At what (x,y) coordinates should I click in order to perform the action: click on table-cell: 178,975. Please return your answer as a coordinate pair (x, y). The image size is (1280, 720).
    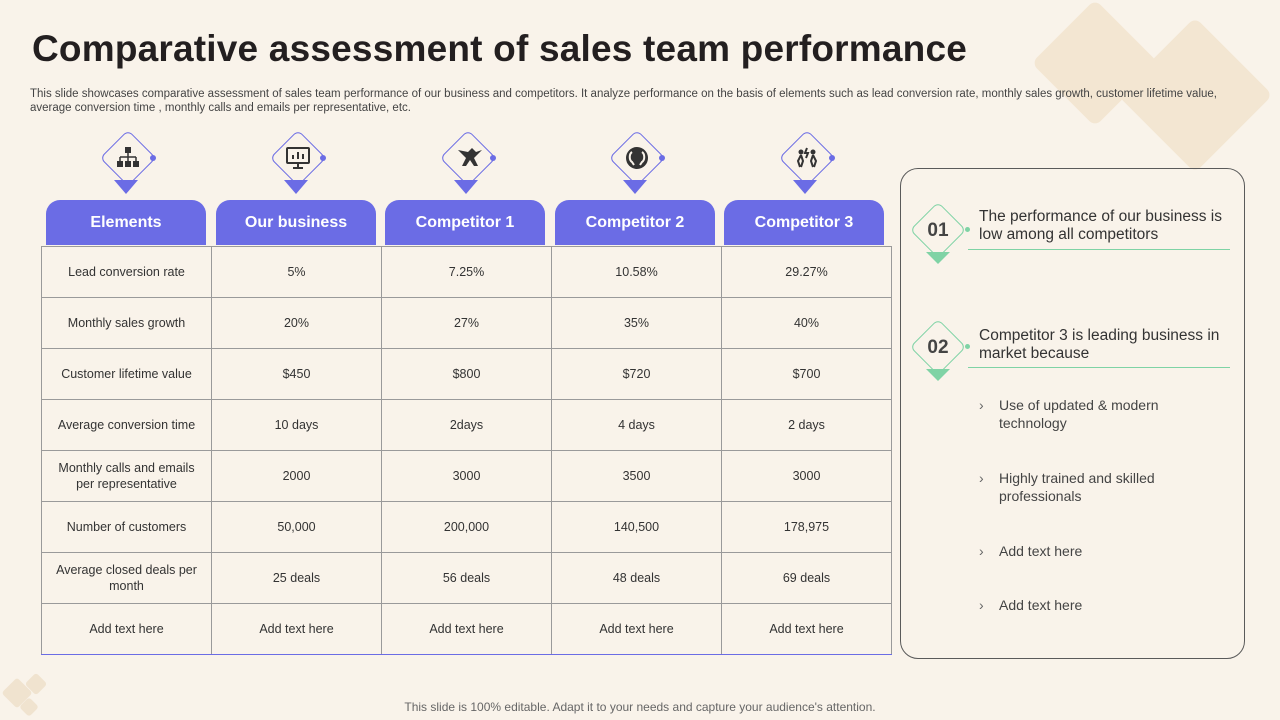
    Looking at the image, I should click on (806, 527).